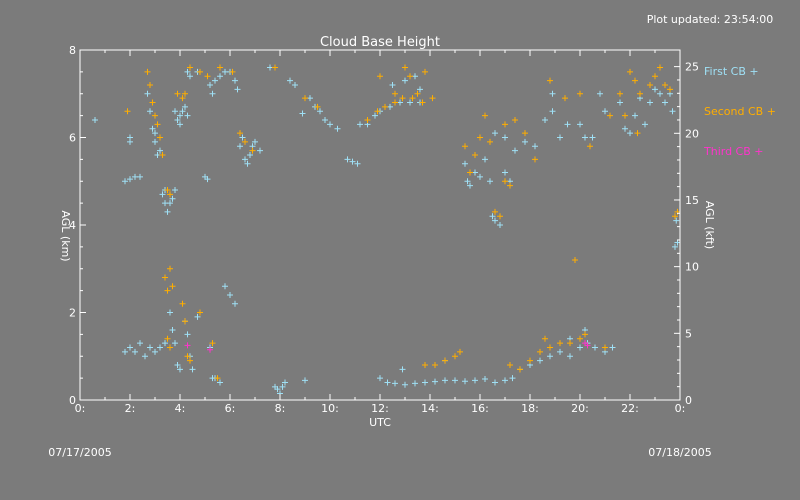 The width and height of the screenshot is (800, 500). Describe the element at coordinates (580, 408) in the screenshot. I see `x-tick-label: 20:` at that location.